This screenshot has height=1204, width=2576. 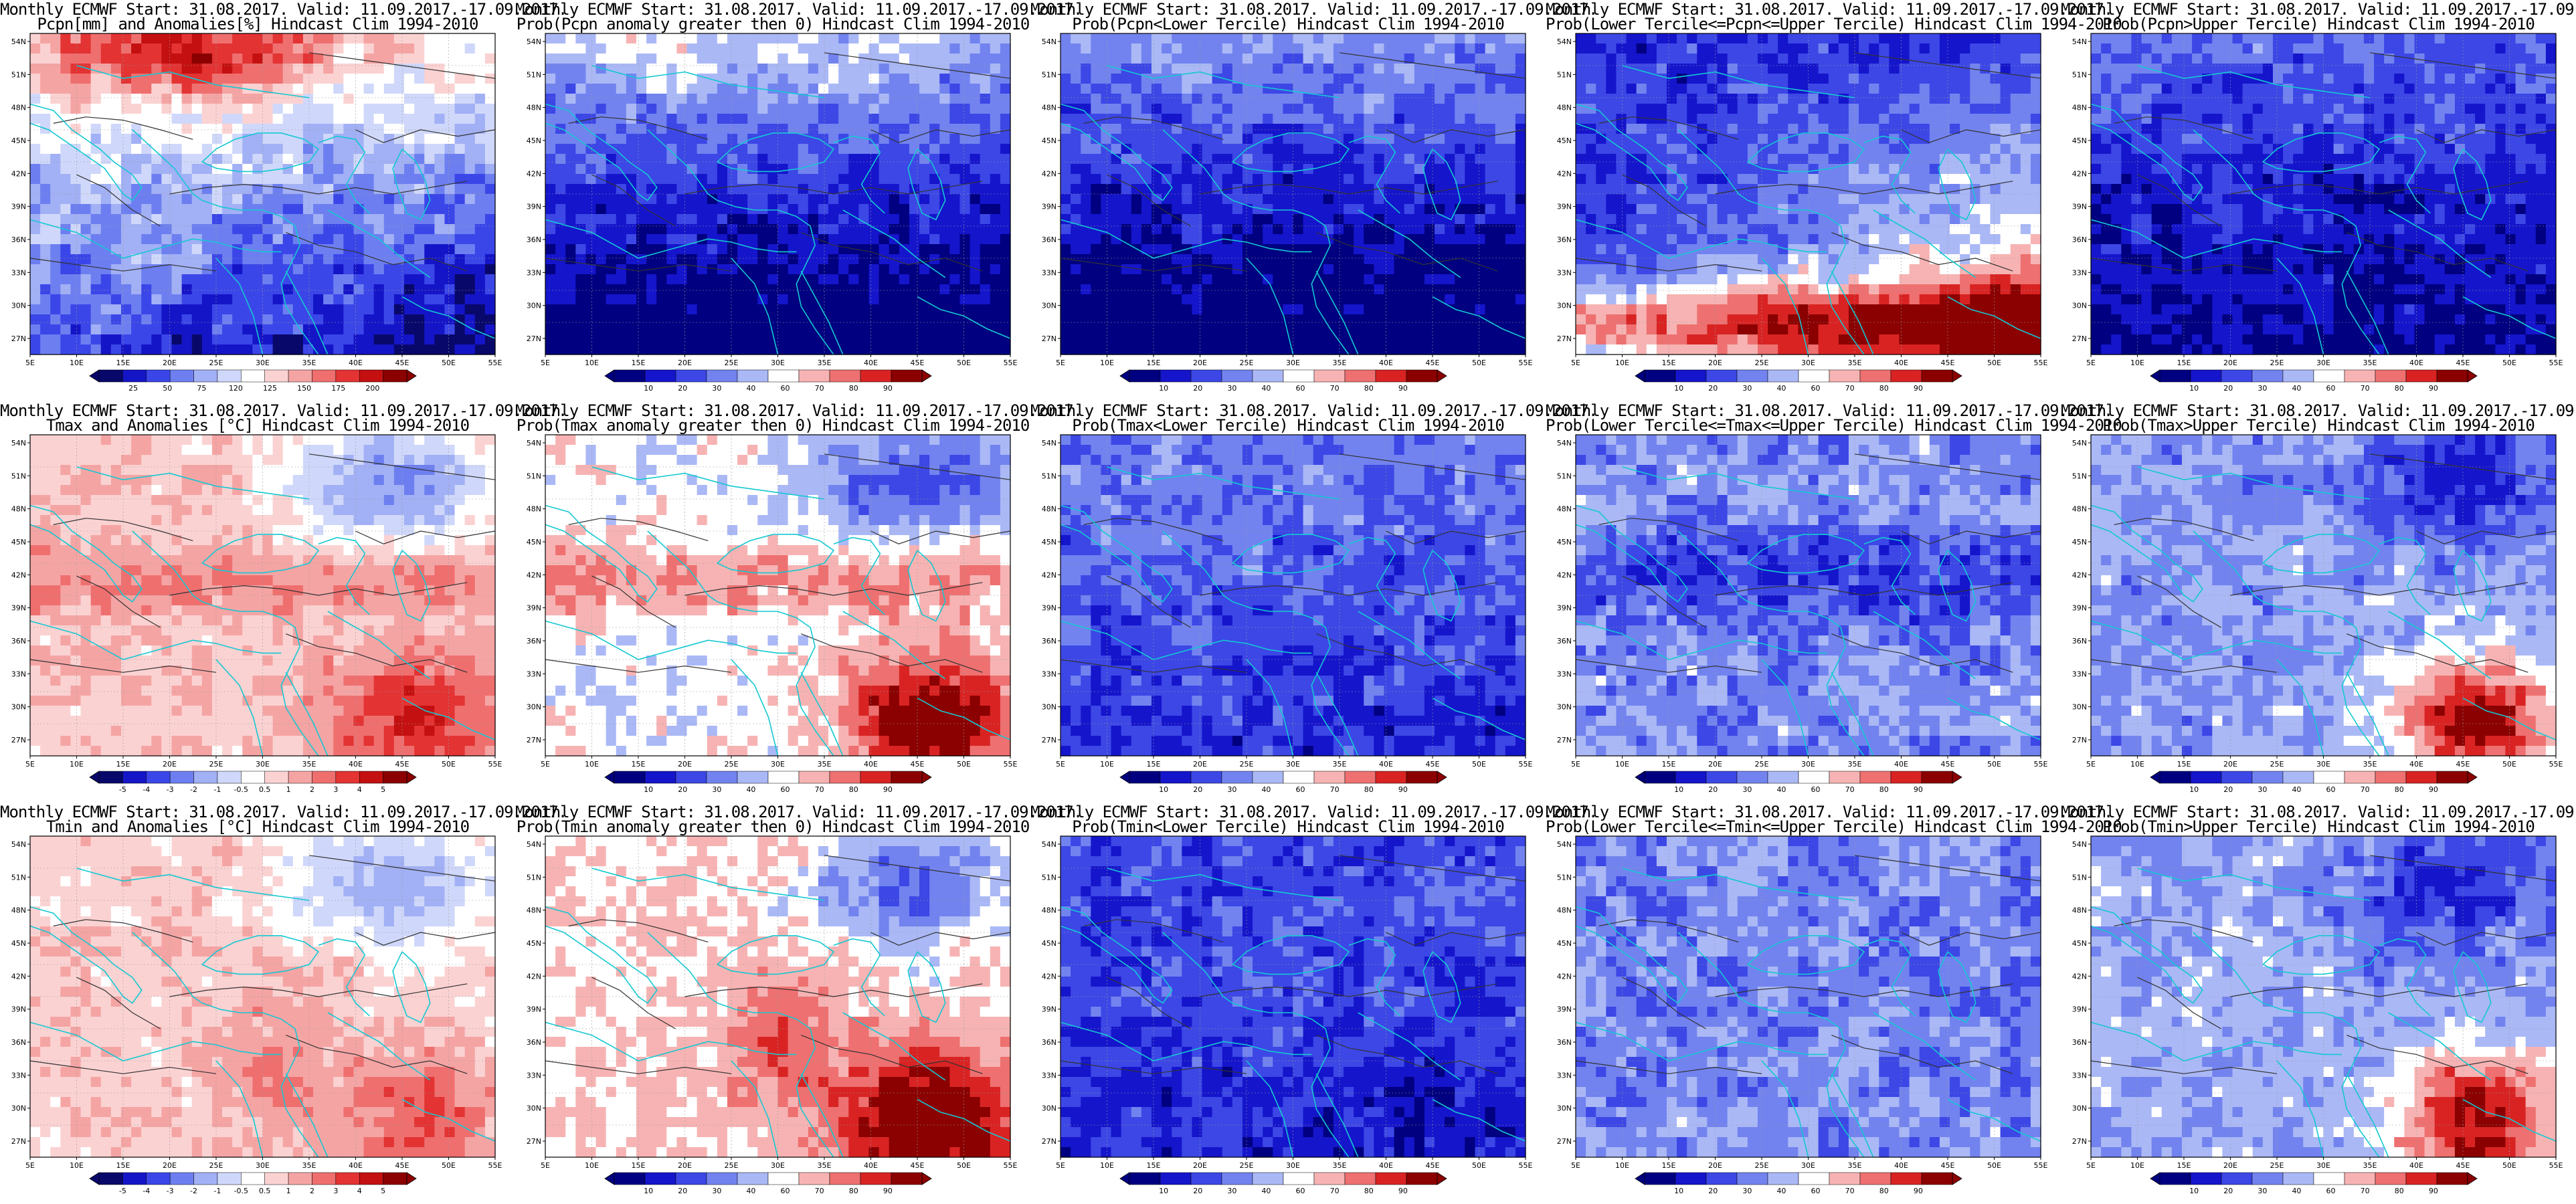 I want to click on climatology-contours, so click(x=262, y=162).